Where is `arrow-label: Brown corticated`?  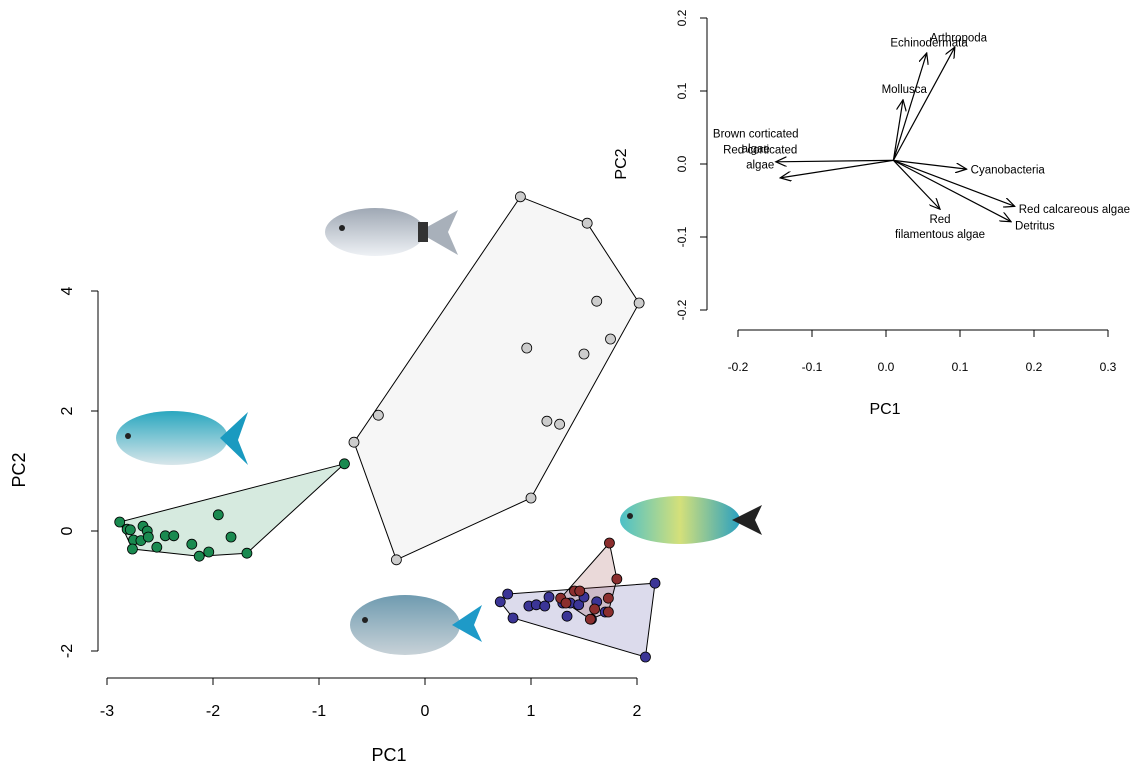 arrow-label: Brown corticated is located at coordinates (756, 134).